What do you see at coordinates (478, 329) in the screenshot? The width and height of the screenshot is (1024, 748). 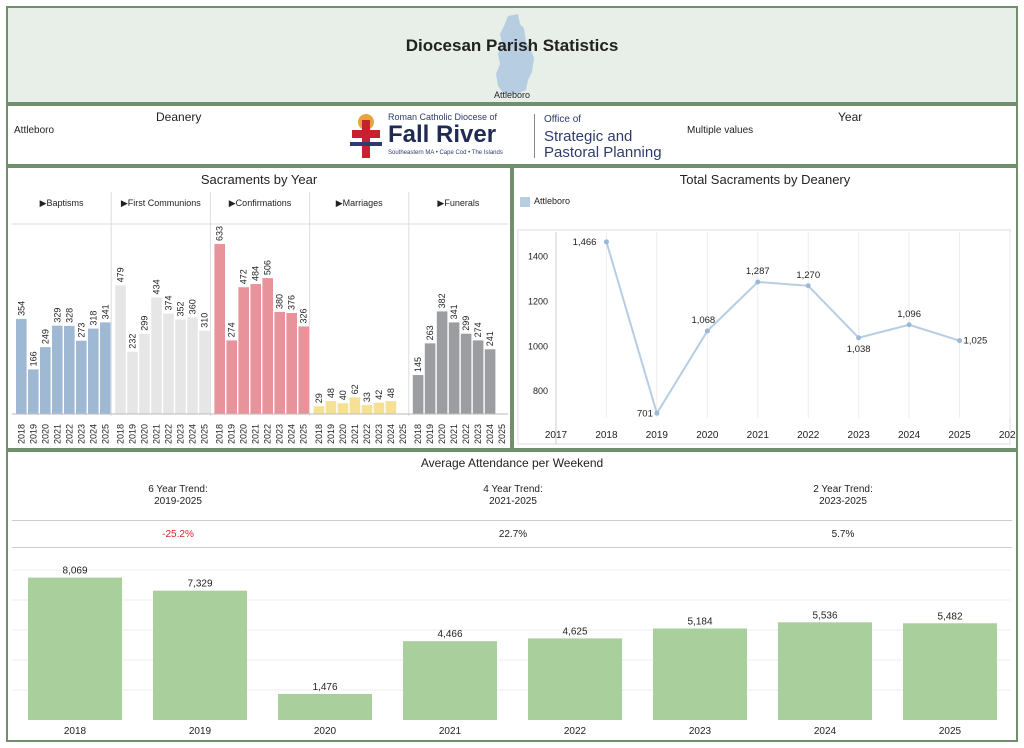 I see `bar-value-label: 274` at bounding box center [478, 329].